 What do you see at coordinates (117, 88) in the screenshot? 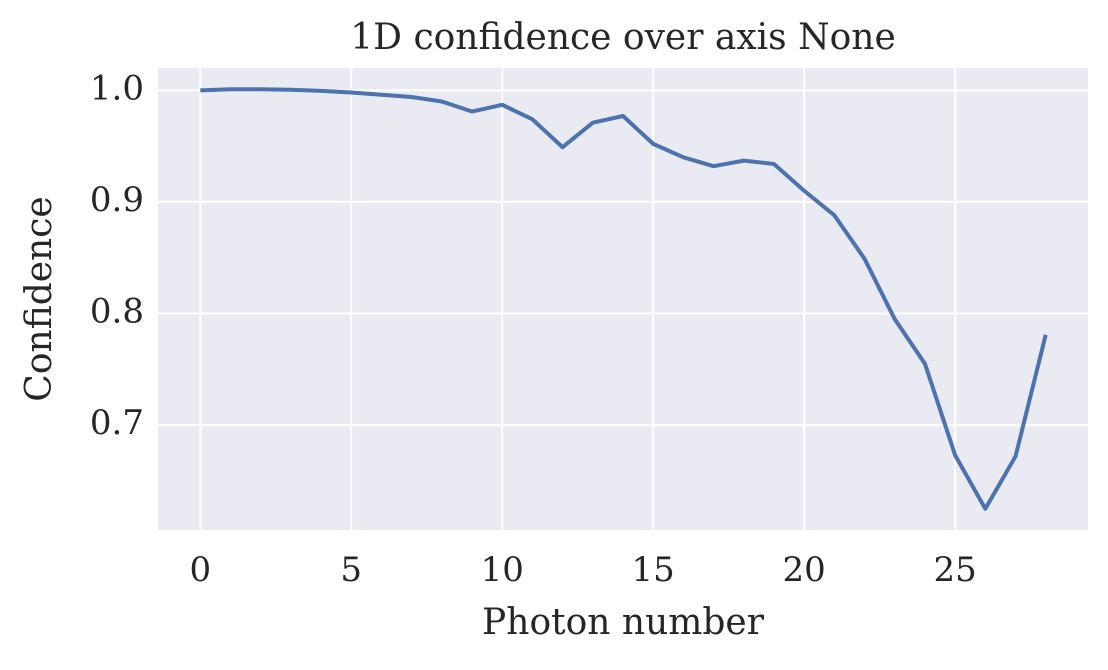
I see `y-tick-label: 1.0` at bounding box center [117, 88].